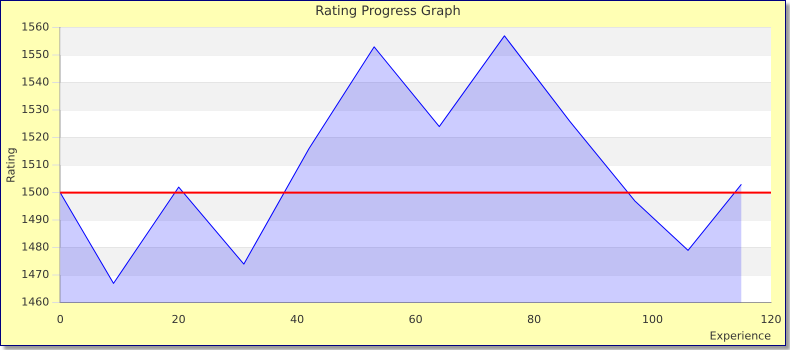 The width and height of the screenshot is (790, 350). Describe the element at coordinates (534, 319) in the screenshot. I see `x-tick-label: 80` at that location.